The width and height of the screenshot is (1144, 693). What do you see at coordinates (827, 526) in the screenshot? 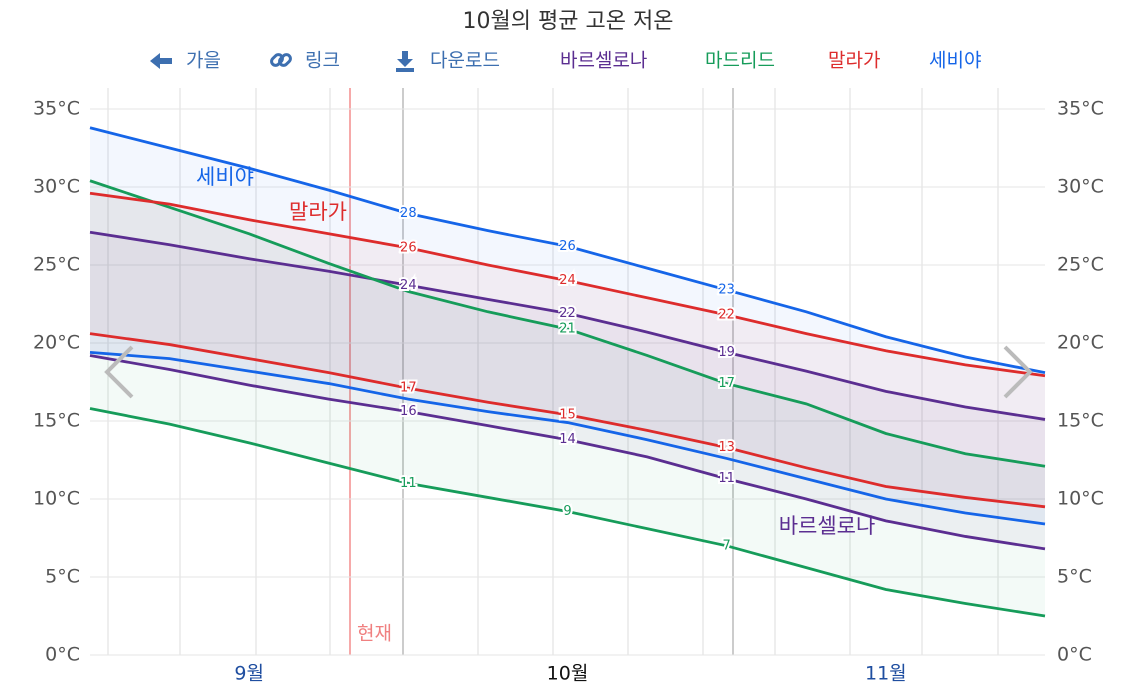
I see `series-label: 바르셀로나` at bounding box center [827, 526].